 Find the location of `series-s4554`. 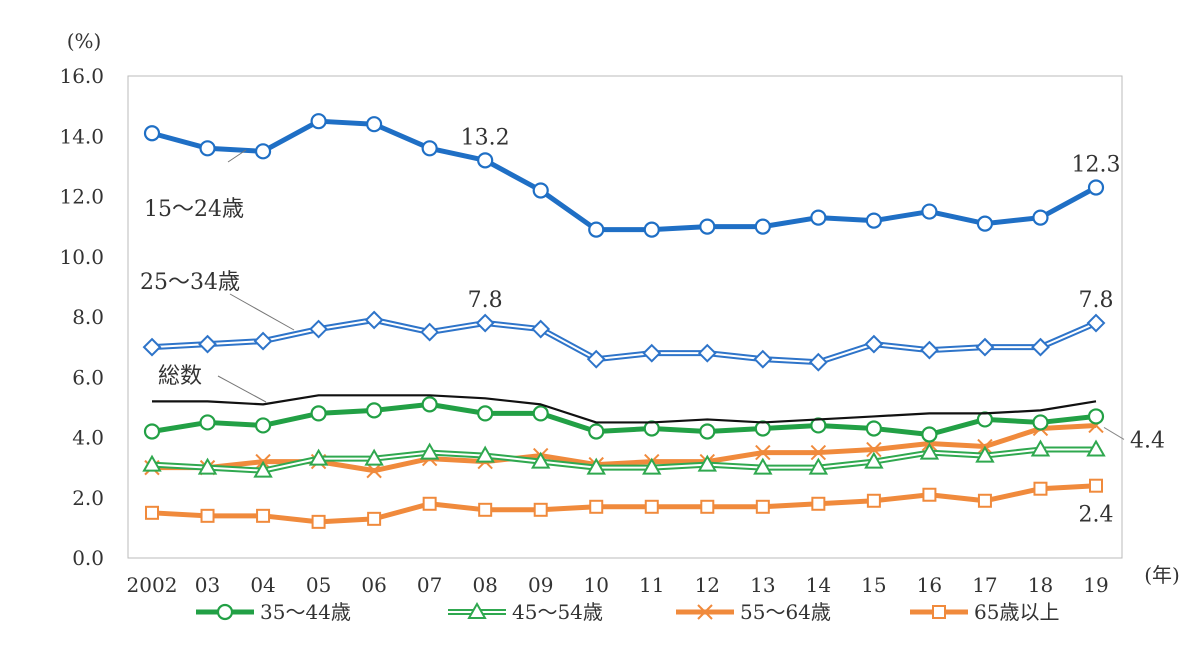

series-s4554 is located at coordinates (624, 458).